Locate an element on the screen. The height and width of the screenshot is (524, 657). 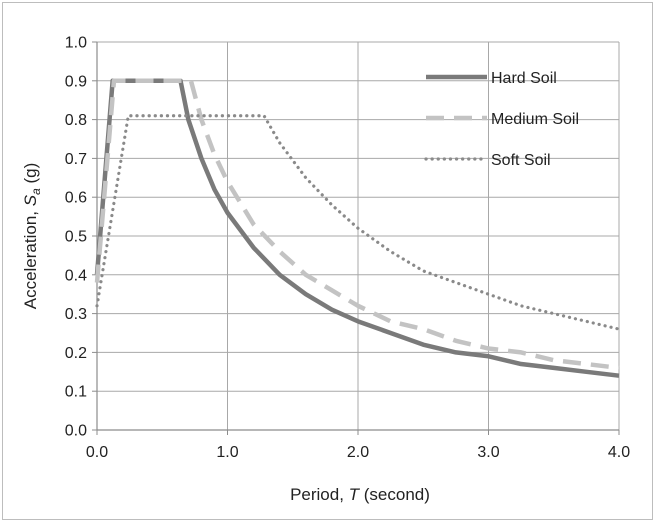
x-axis-title-variable: T is located at coordinates (355, 494).